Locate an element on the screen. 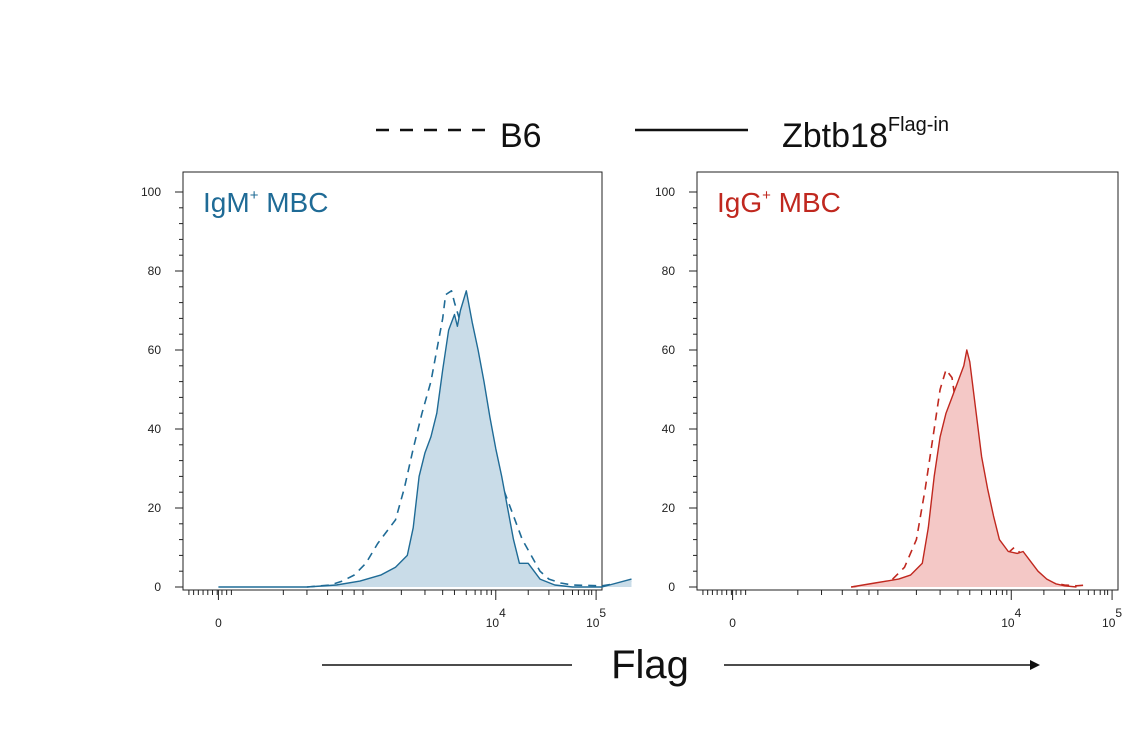  series-line-igm-flag-in is located at coordinates (425, 439).